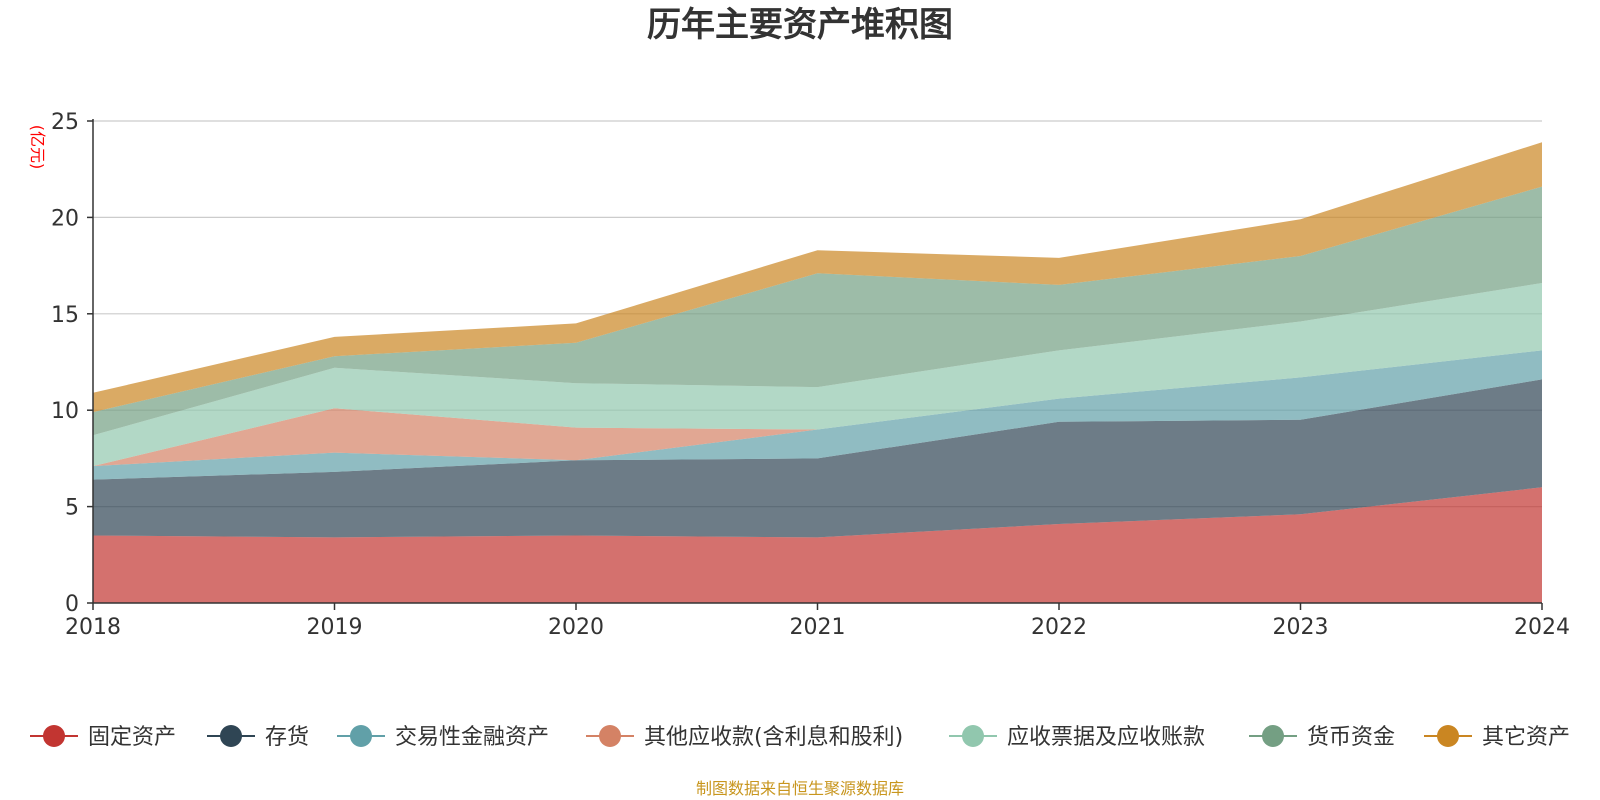  Describe the element at coordinates (335, 627) in the screenshot. I see `x-tick-label: 2019` at that location.